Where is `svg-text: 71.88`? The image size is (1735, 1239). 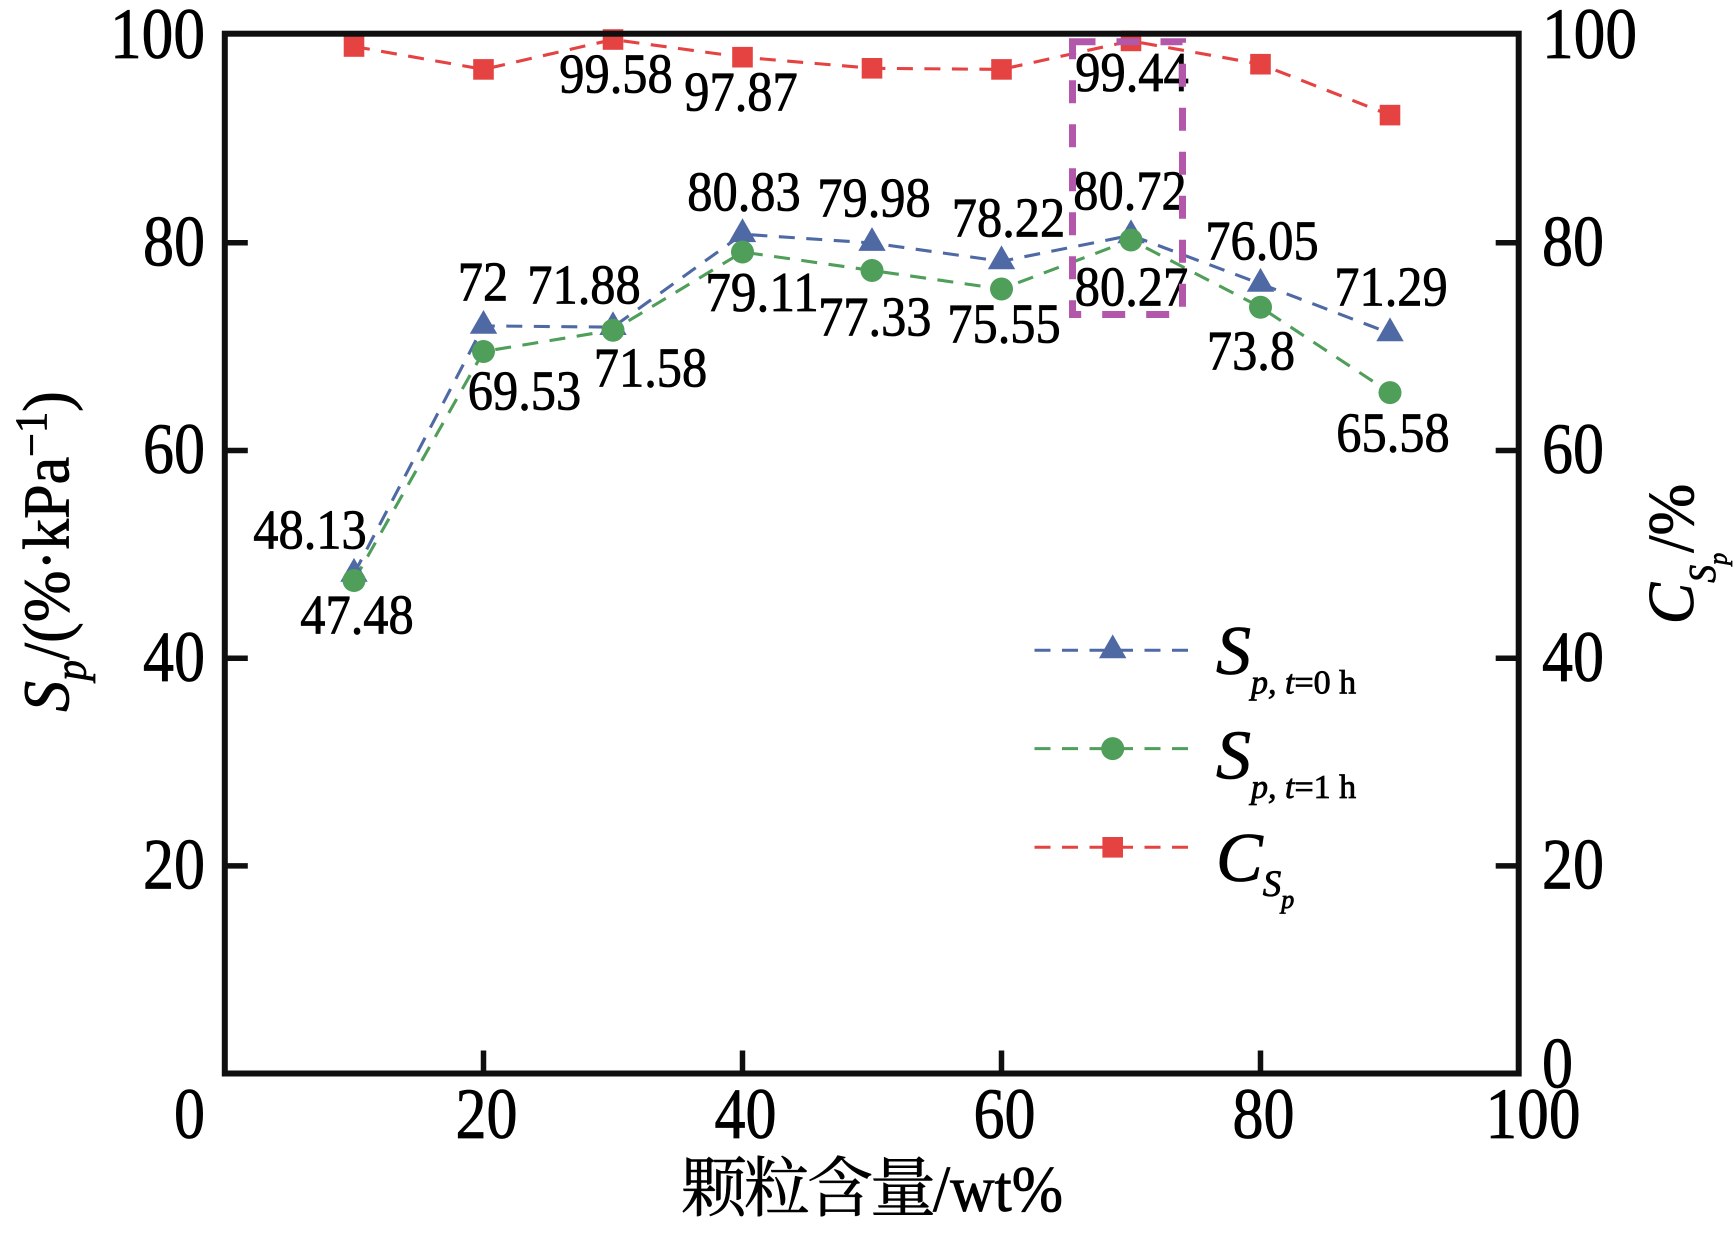
svg-text: 71.88 is located at coordinates (583, 286).